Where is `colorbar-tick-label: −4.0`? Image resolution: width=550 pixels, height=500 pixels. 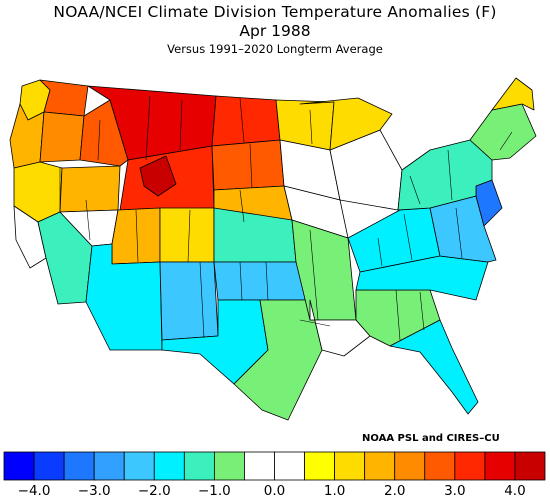 colorbar-tick-label: −4.0 is located at coordinates (34, 491).